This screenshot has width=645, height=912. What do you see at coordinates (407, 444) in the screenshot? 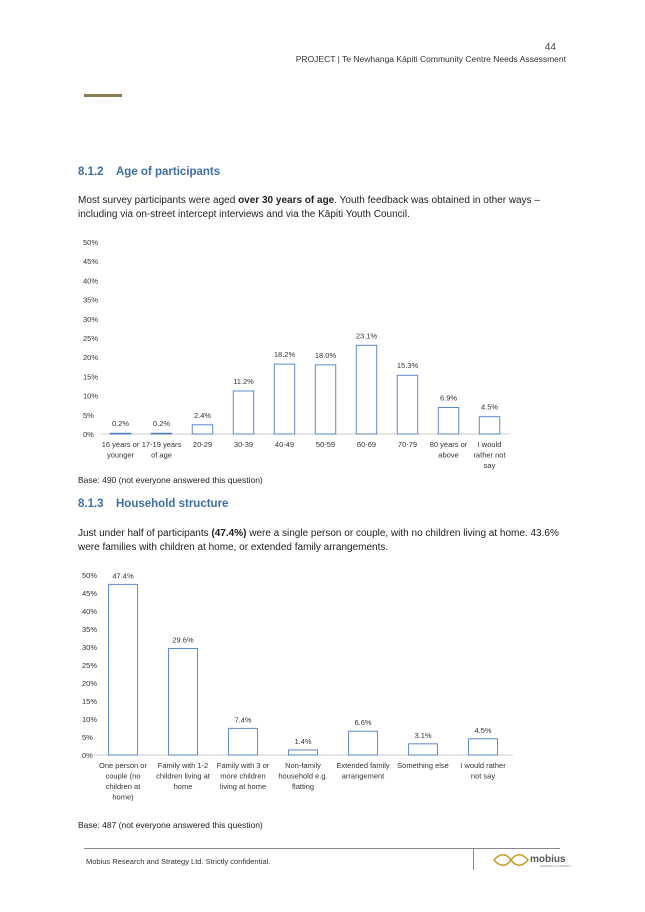
I see `category-label: 70-79` at bounding box center [407, 444].